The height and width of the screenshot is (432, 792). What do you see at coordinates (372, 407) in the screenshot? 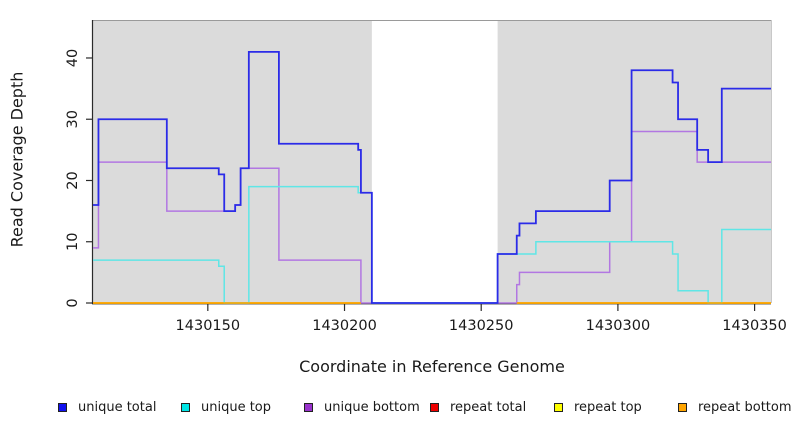
I see `legend-label: unique bottom` at bounding box center [372, 407].